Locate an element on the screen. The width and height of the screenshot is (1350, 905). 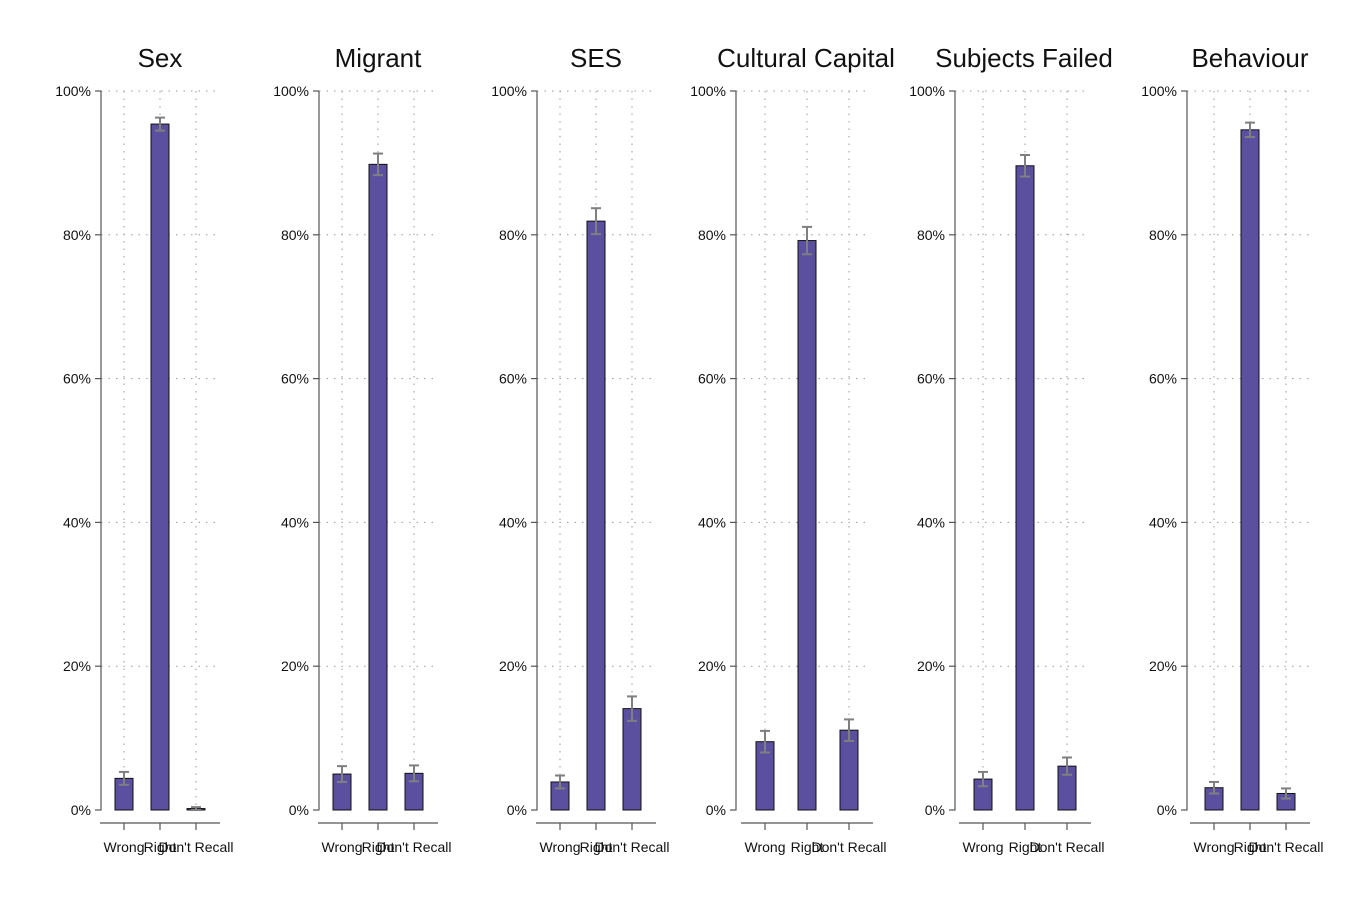
panel-title: Cultural Capital is located at coordinates (806, 58).